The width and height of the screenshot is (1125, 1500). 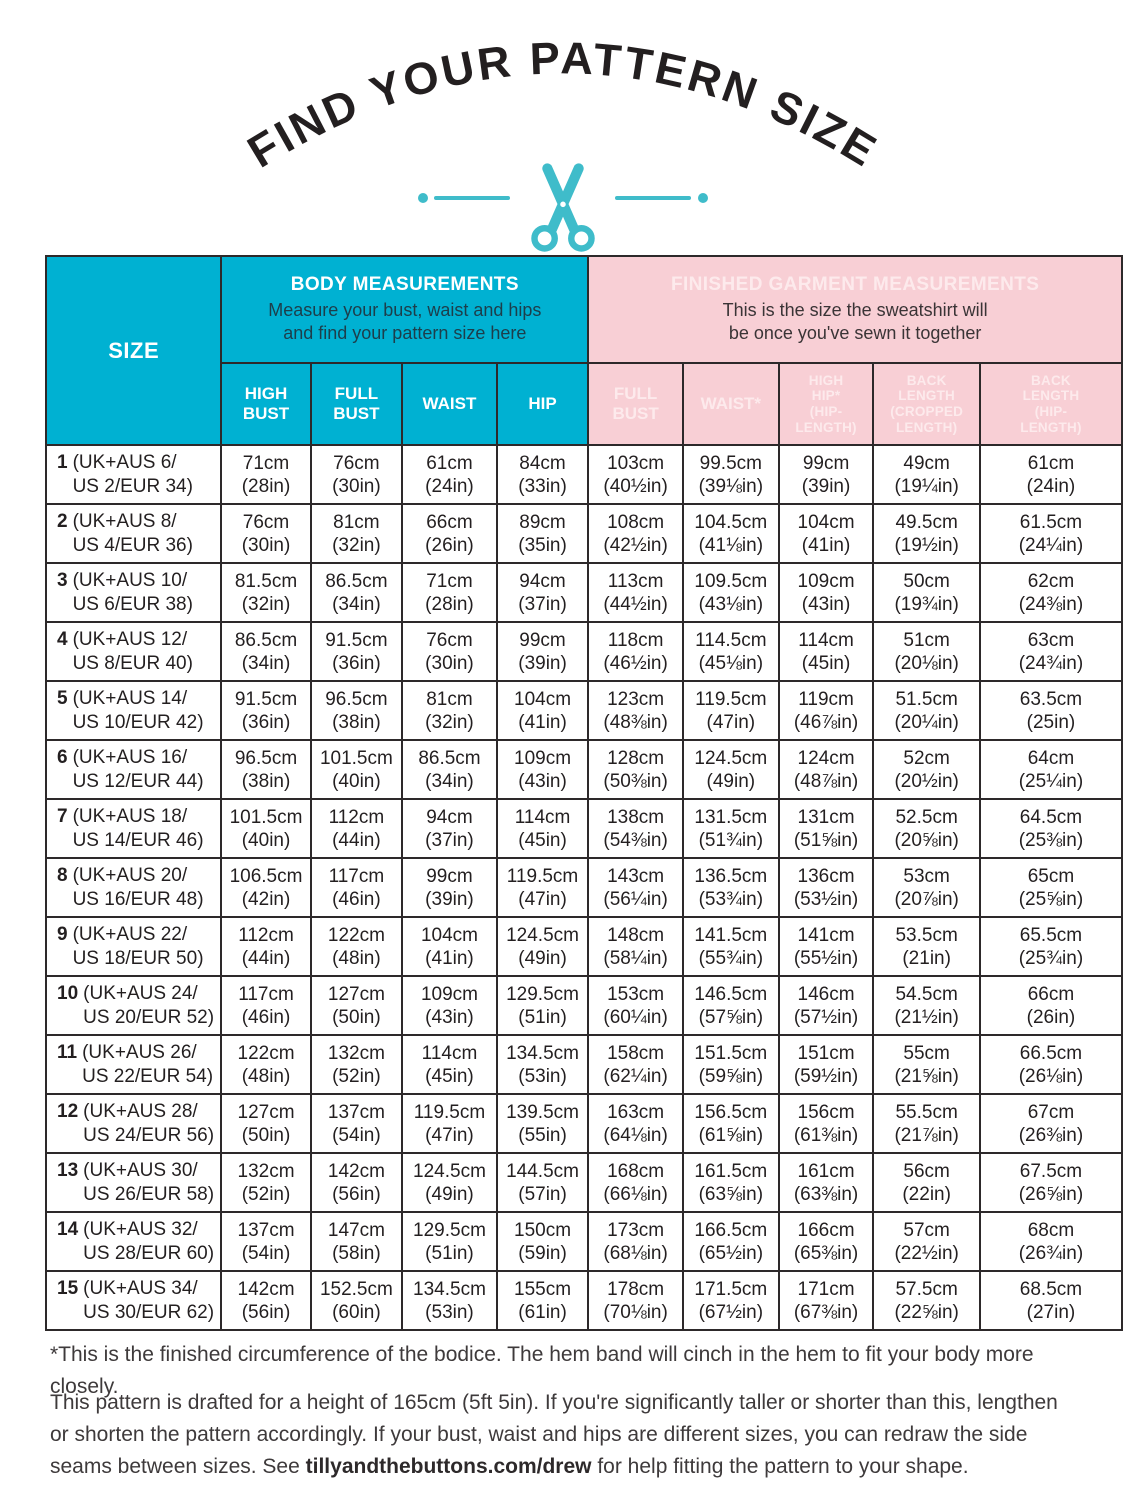 I want to click on measurement-in: (25⅜in), so click(x=1051, y=840).